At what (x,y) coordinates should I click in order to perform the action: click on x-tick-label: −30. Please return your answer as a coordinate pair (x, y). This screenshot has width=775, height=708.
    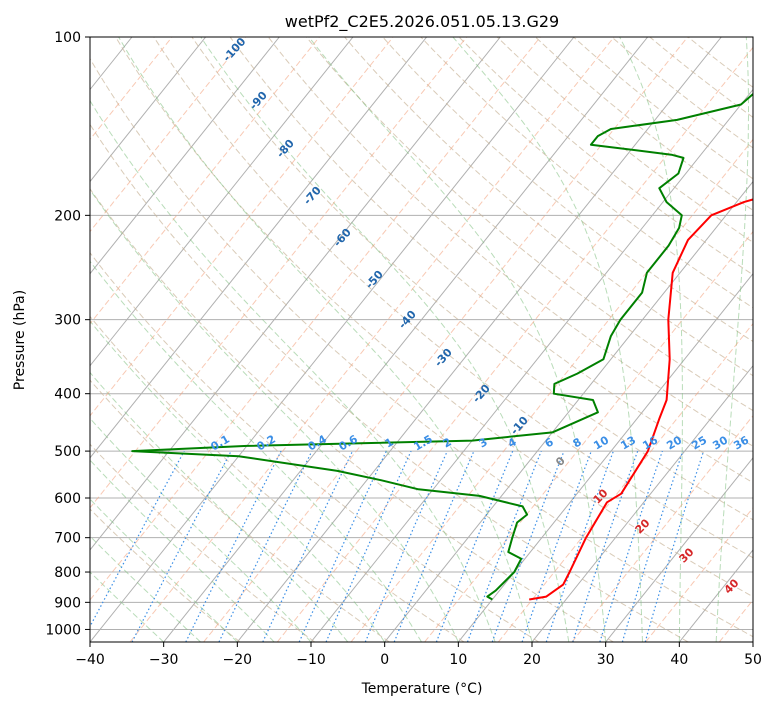
    Looking at the image, I should click on (164, 660).